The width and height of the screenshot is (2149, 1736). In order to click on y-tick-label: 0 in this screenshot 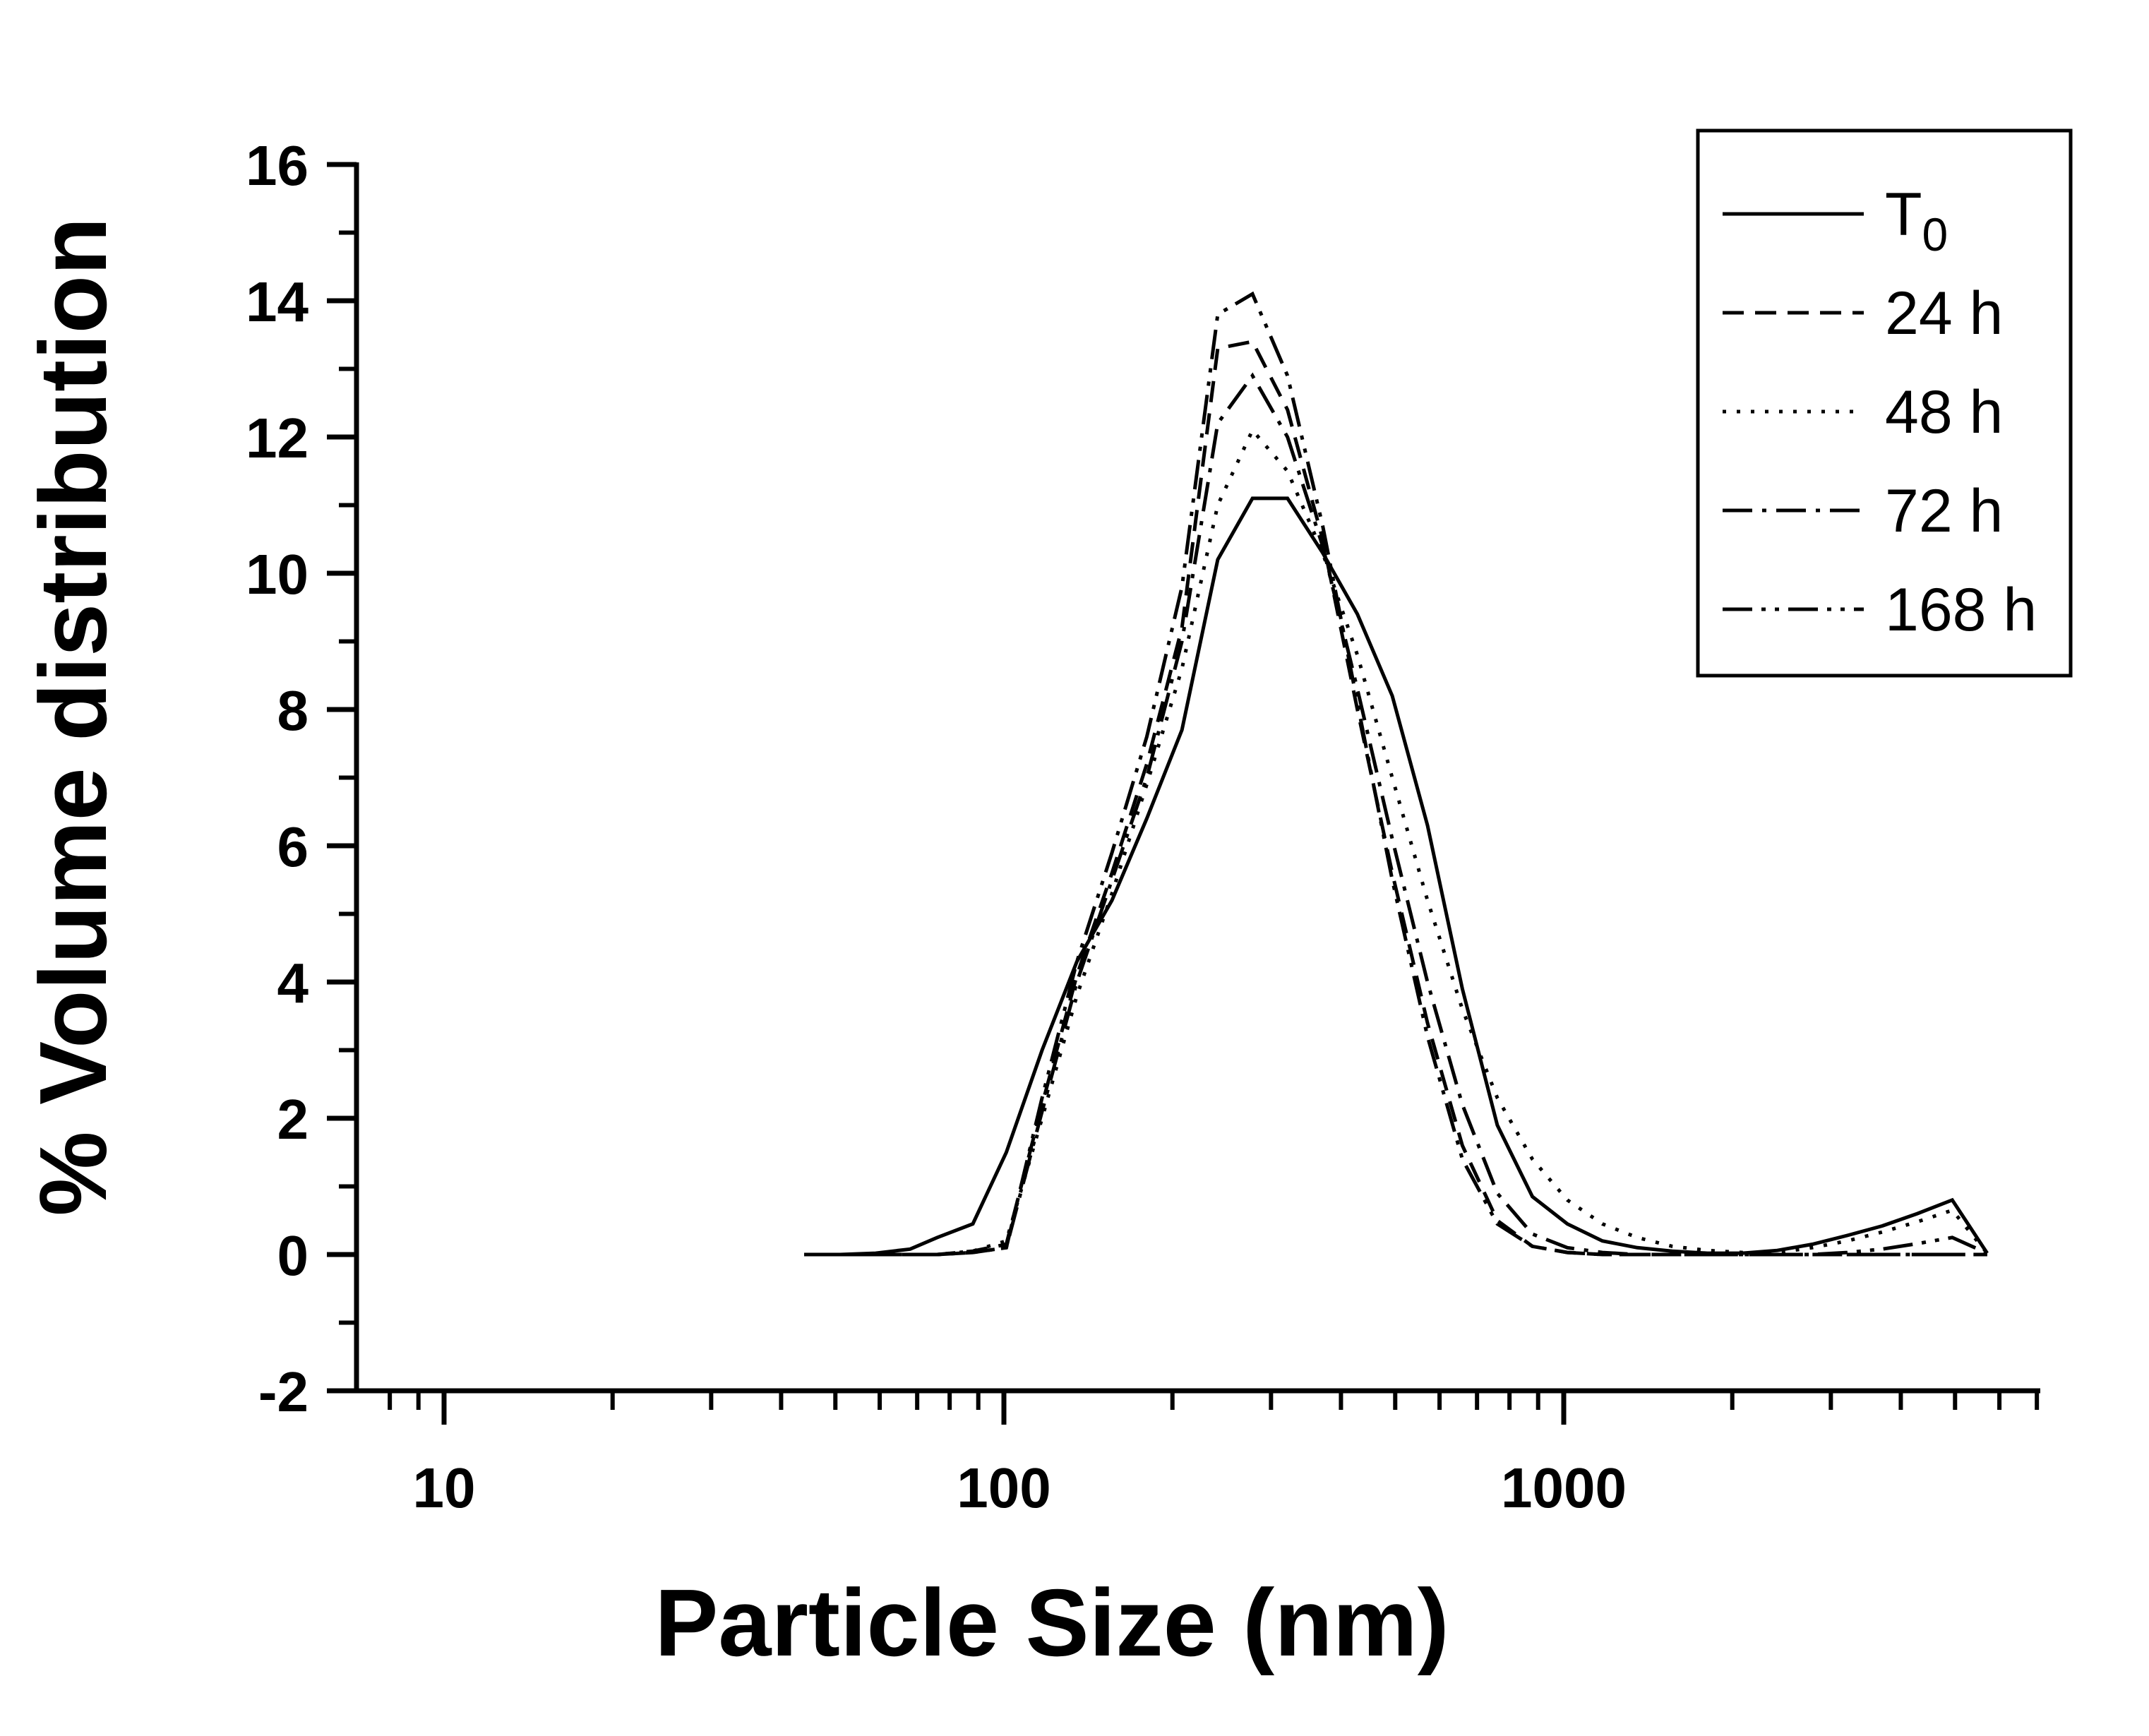, I will do `click(293, 1255)`.